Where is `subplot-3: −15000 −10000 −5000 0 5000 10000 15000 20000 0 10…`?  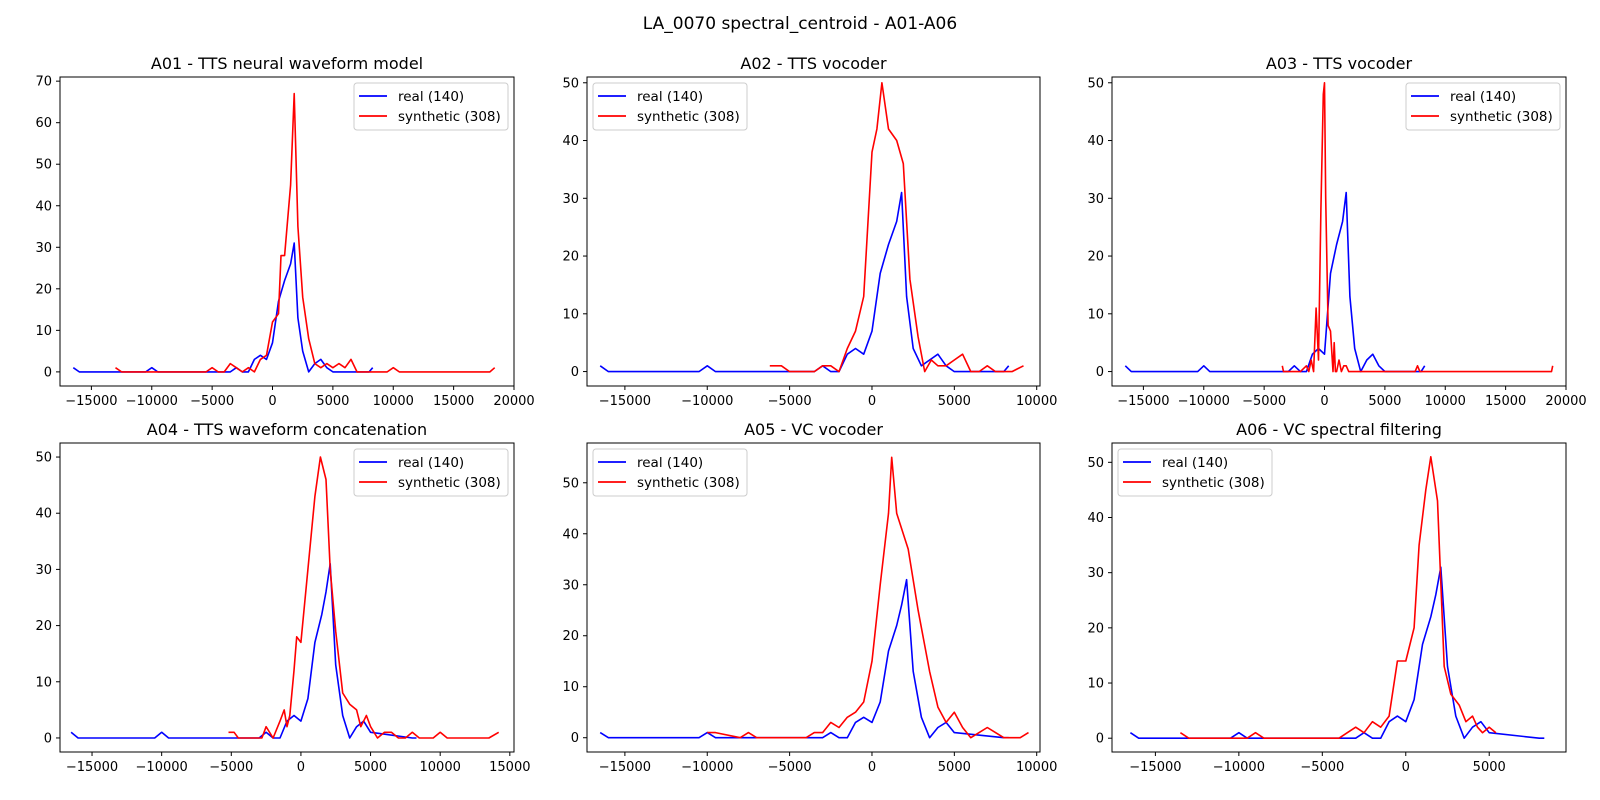 subplot-3: −15000 −10000 −5000 0 5000 10000 15000 20000 0 10… is located at coordinates (1336, 231).